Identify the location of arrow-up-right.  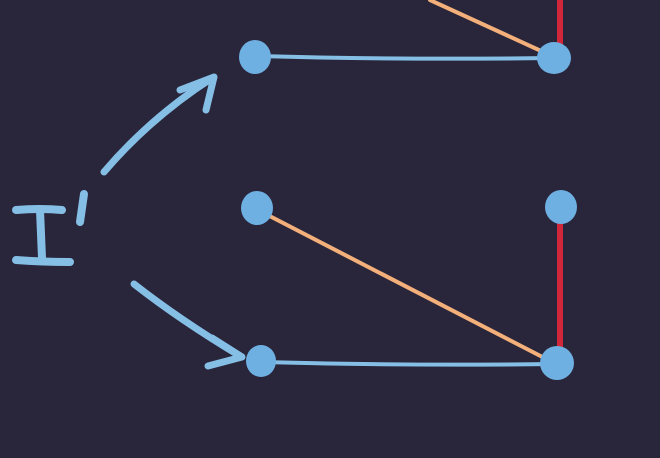
(158, 125).